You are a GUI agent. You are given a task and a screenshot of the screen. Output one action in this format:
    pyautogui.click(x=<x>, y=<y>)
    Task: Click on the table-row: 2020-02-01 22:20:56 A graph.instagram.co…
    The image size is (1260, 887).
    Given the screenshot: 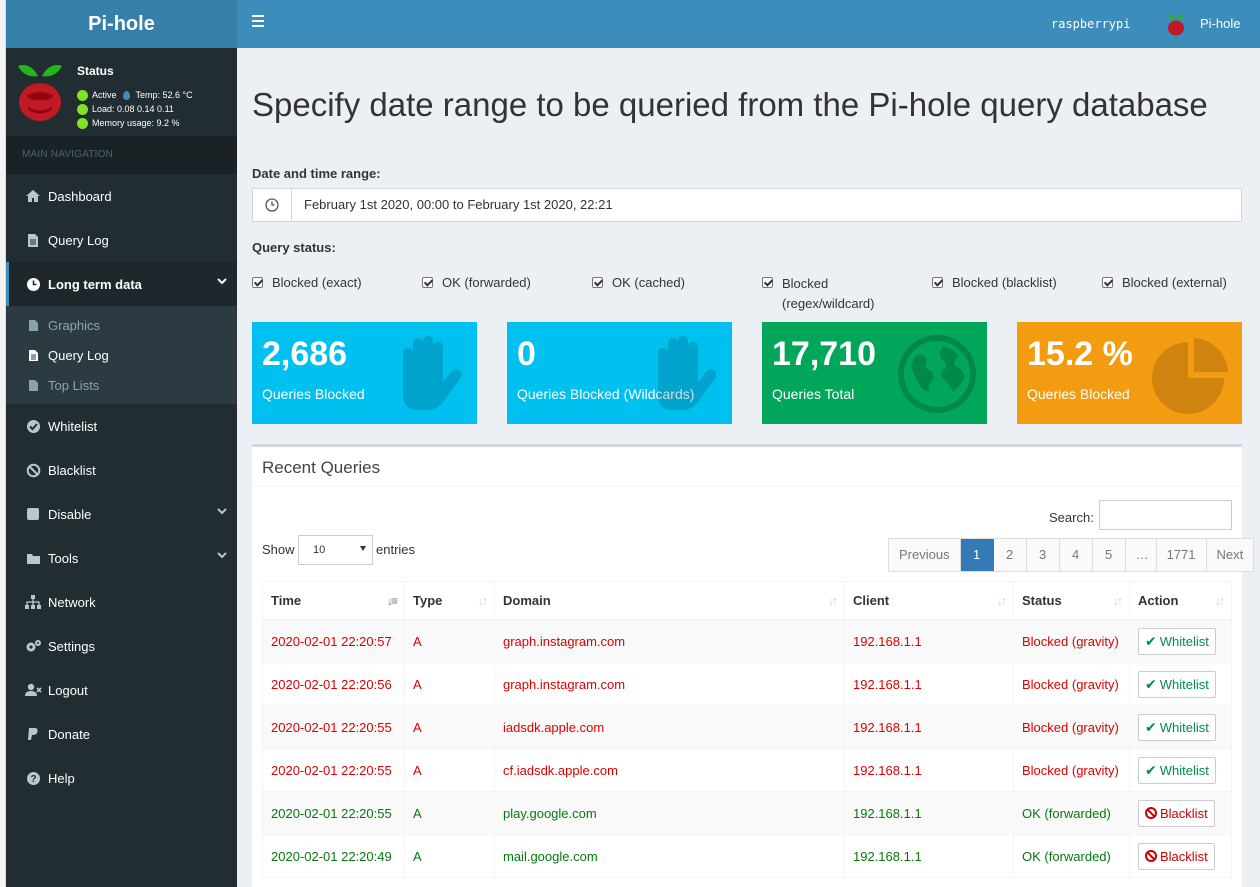 What is the action you would take?
    pyautogui.click(x=747, y=684)
    